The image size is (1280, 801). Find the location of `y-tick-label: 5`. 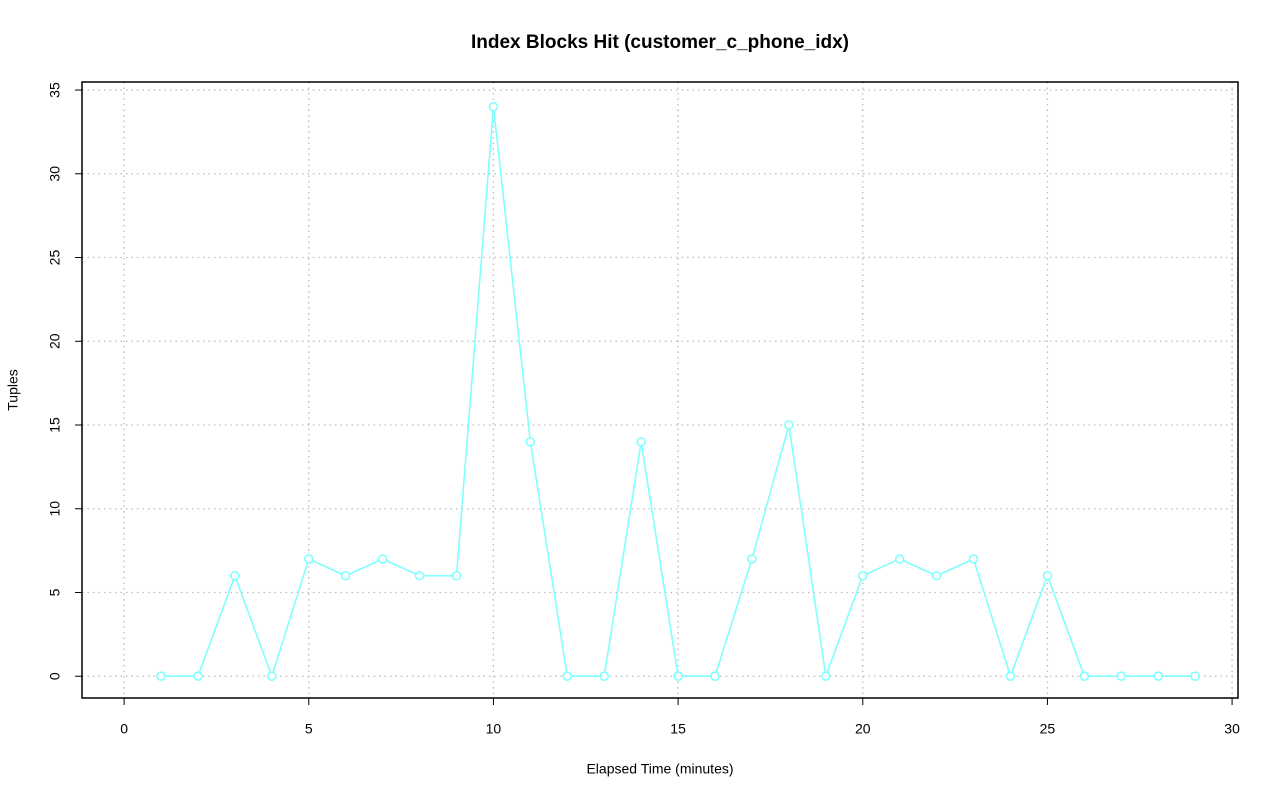

y-tick-label: 5 is located at coordinates (55, 592).